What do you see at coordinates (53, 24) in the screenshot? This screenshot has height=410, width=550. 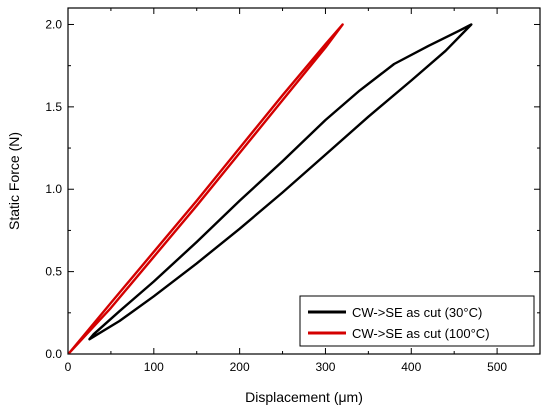 I see `y-tick-label: 2.0` at bounding box center [53, 24].